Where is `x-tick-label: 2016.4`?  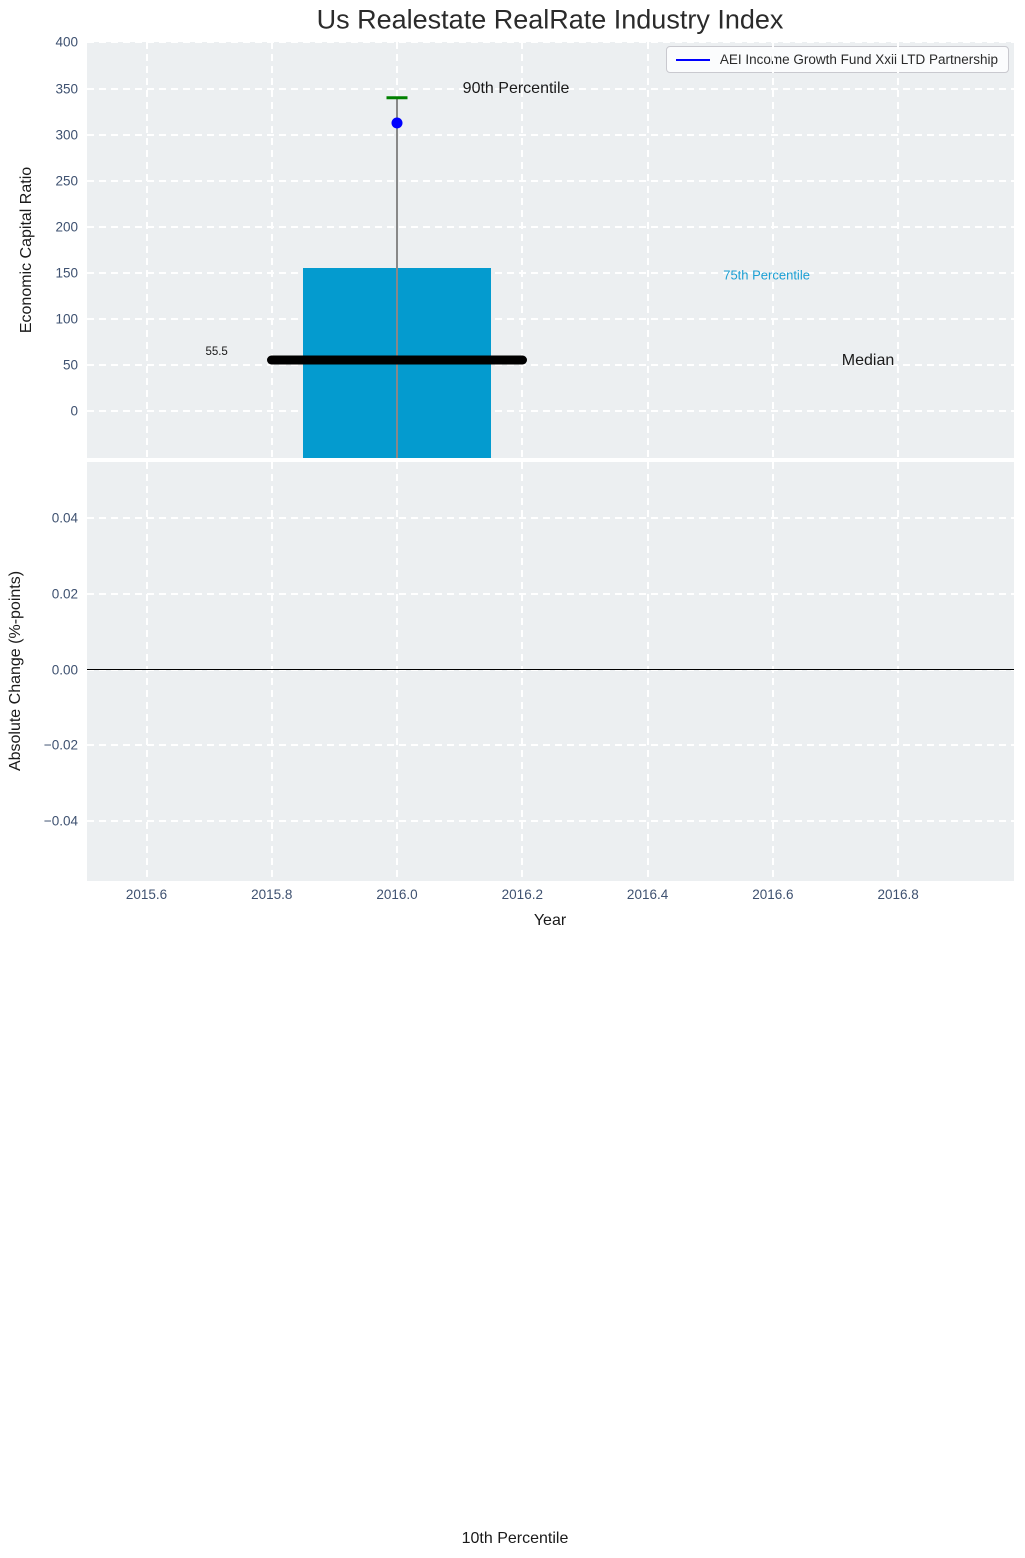
x-tick-label: 2016.4 is located at coordinates (647, 894).